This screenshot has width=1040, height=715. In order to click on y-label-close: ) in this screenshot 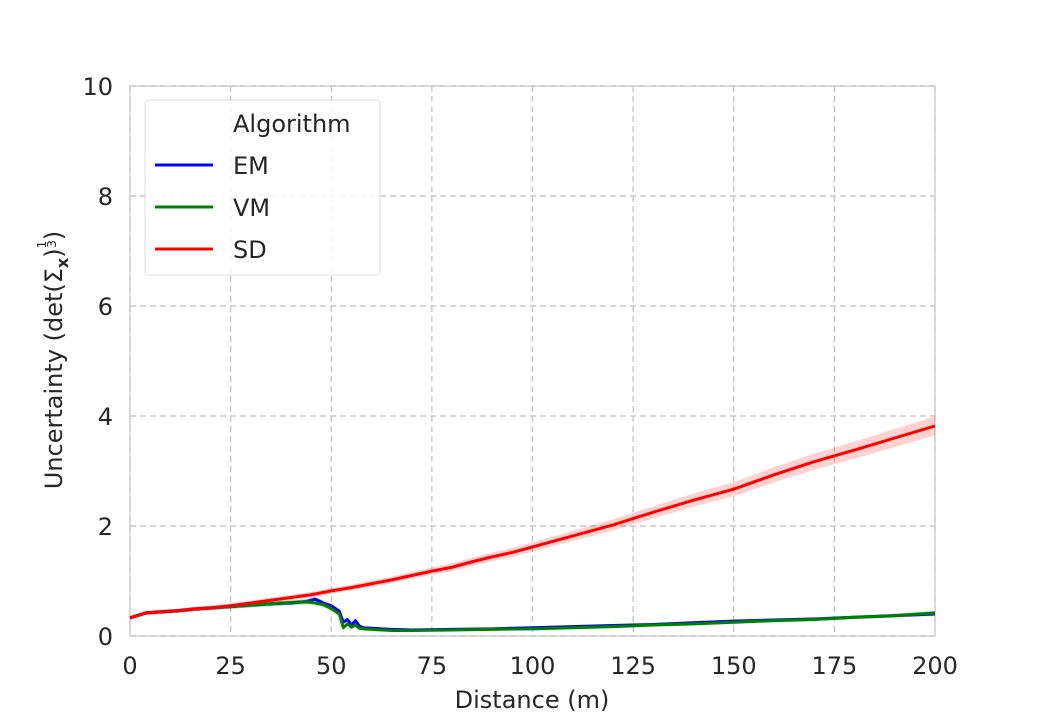, I will do `click(54, 235)`.